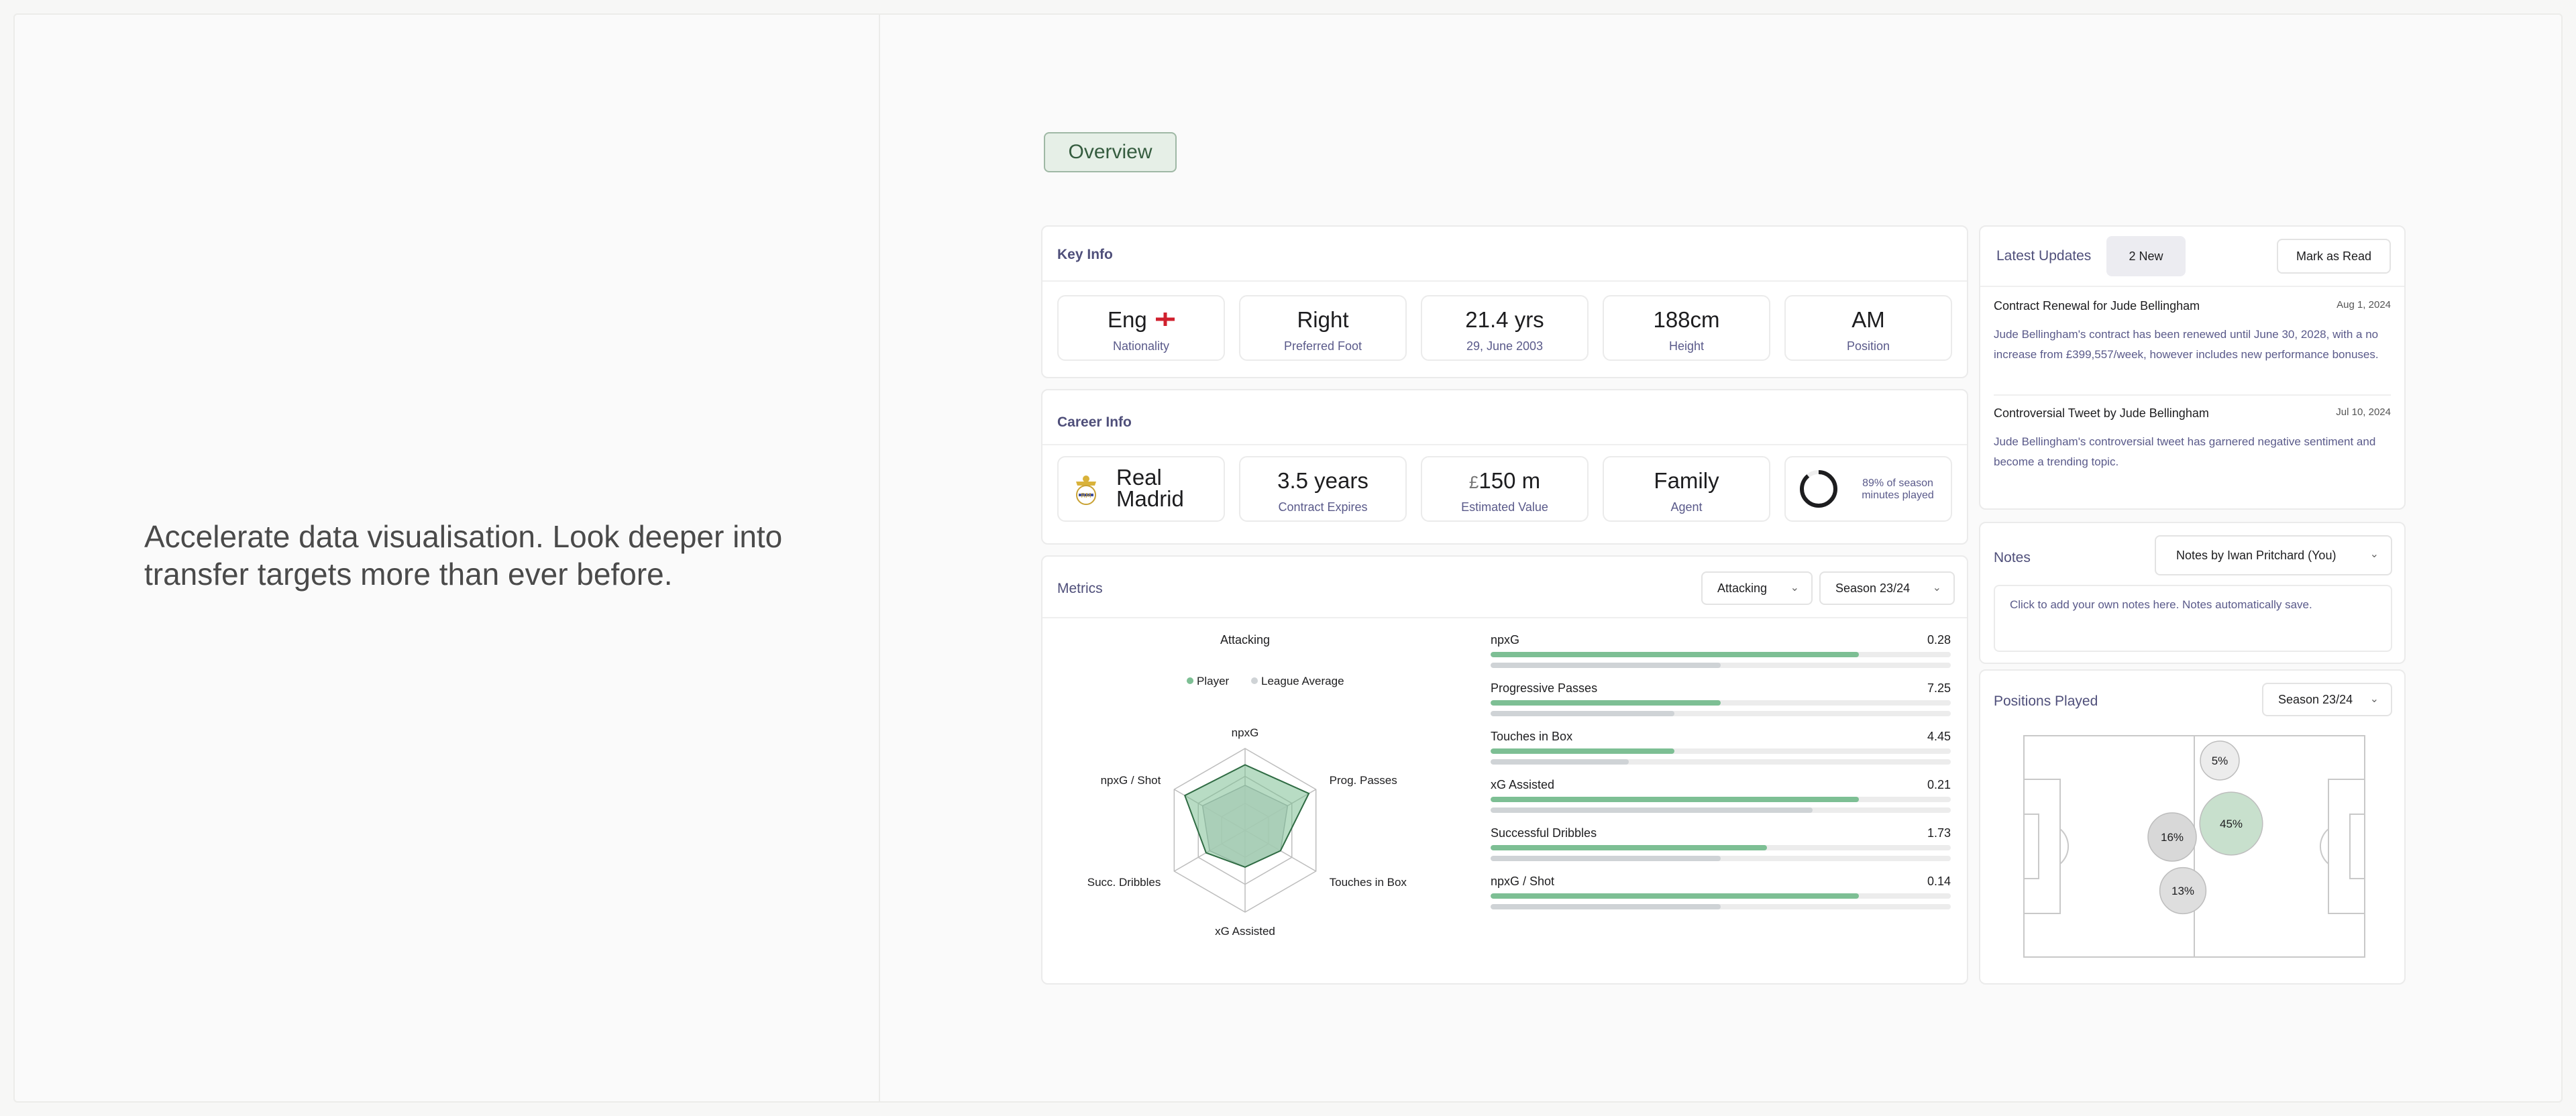 The width and height of the screenshot is (2576, 1116). What do you see at coordinates (2012, 558) in the screenshot?
I see `notes-title: Notes` at bounding box center [2012, 558].